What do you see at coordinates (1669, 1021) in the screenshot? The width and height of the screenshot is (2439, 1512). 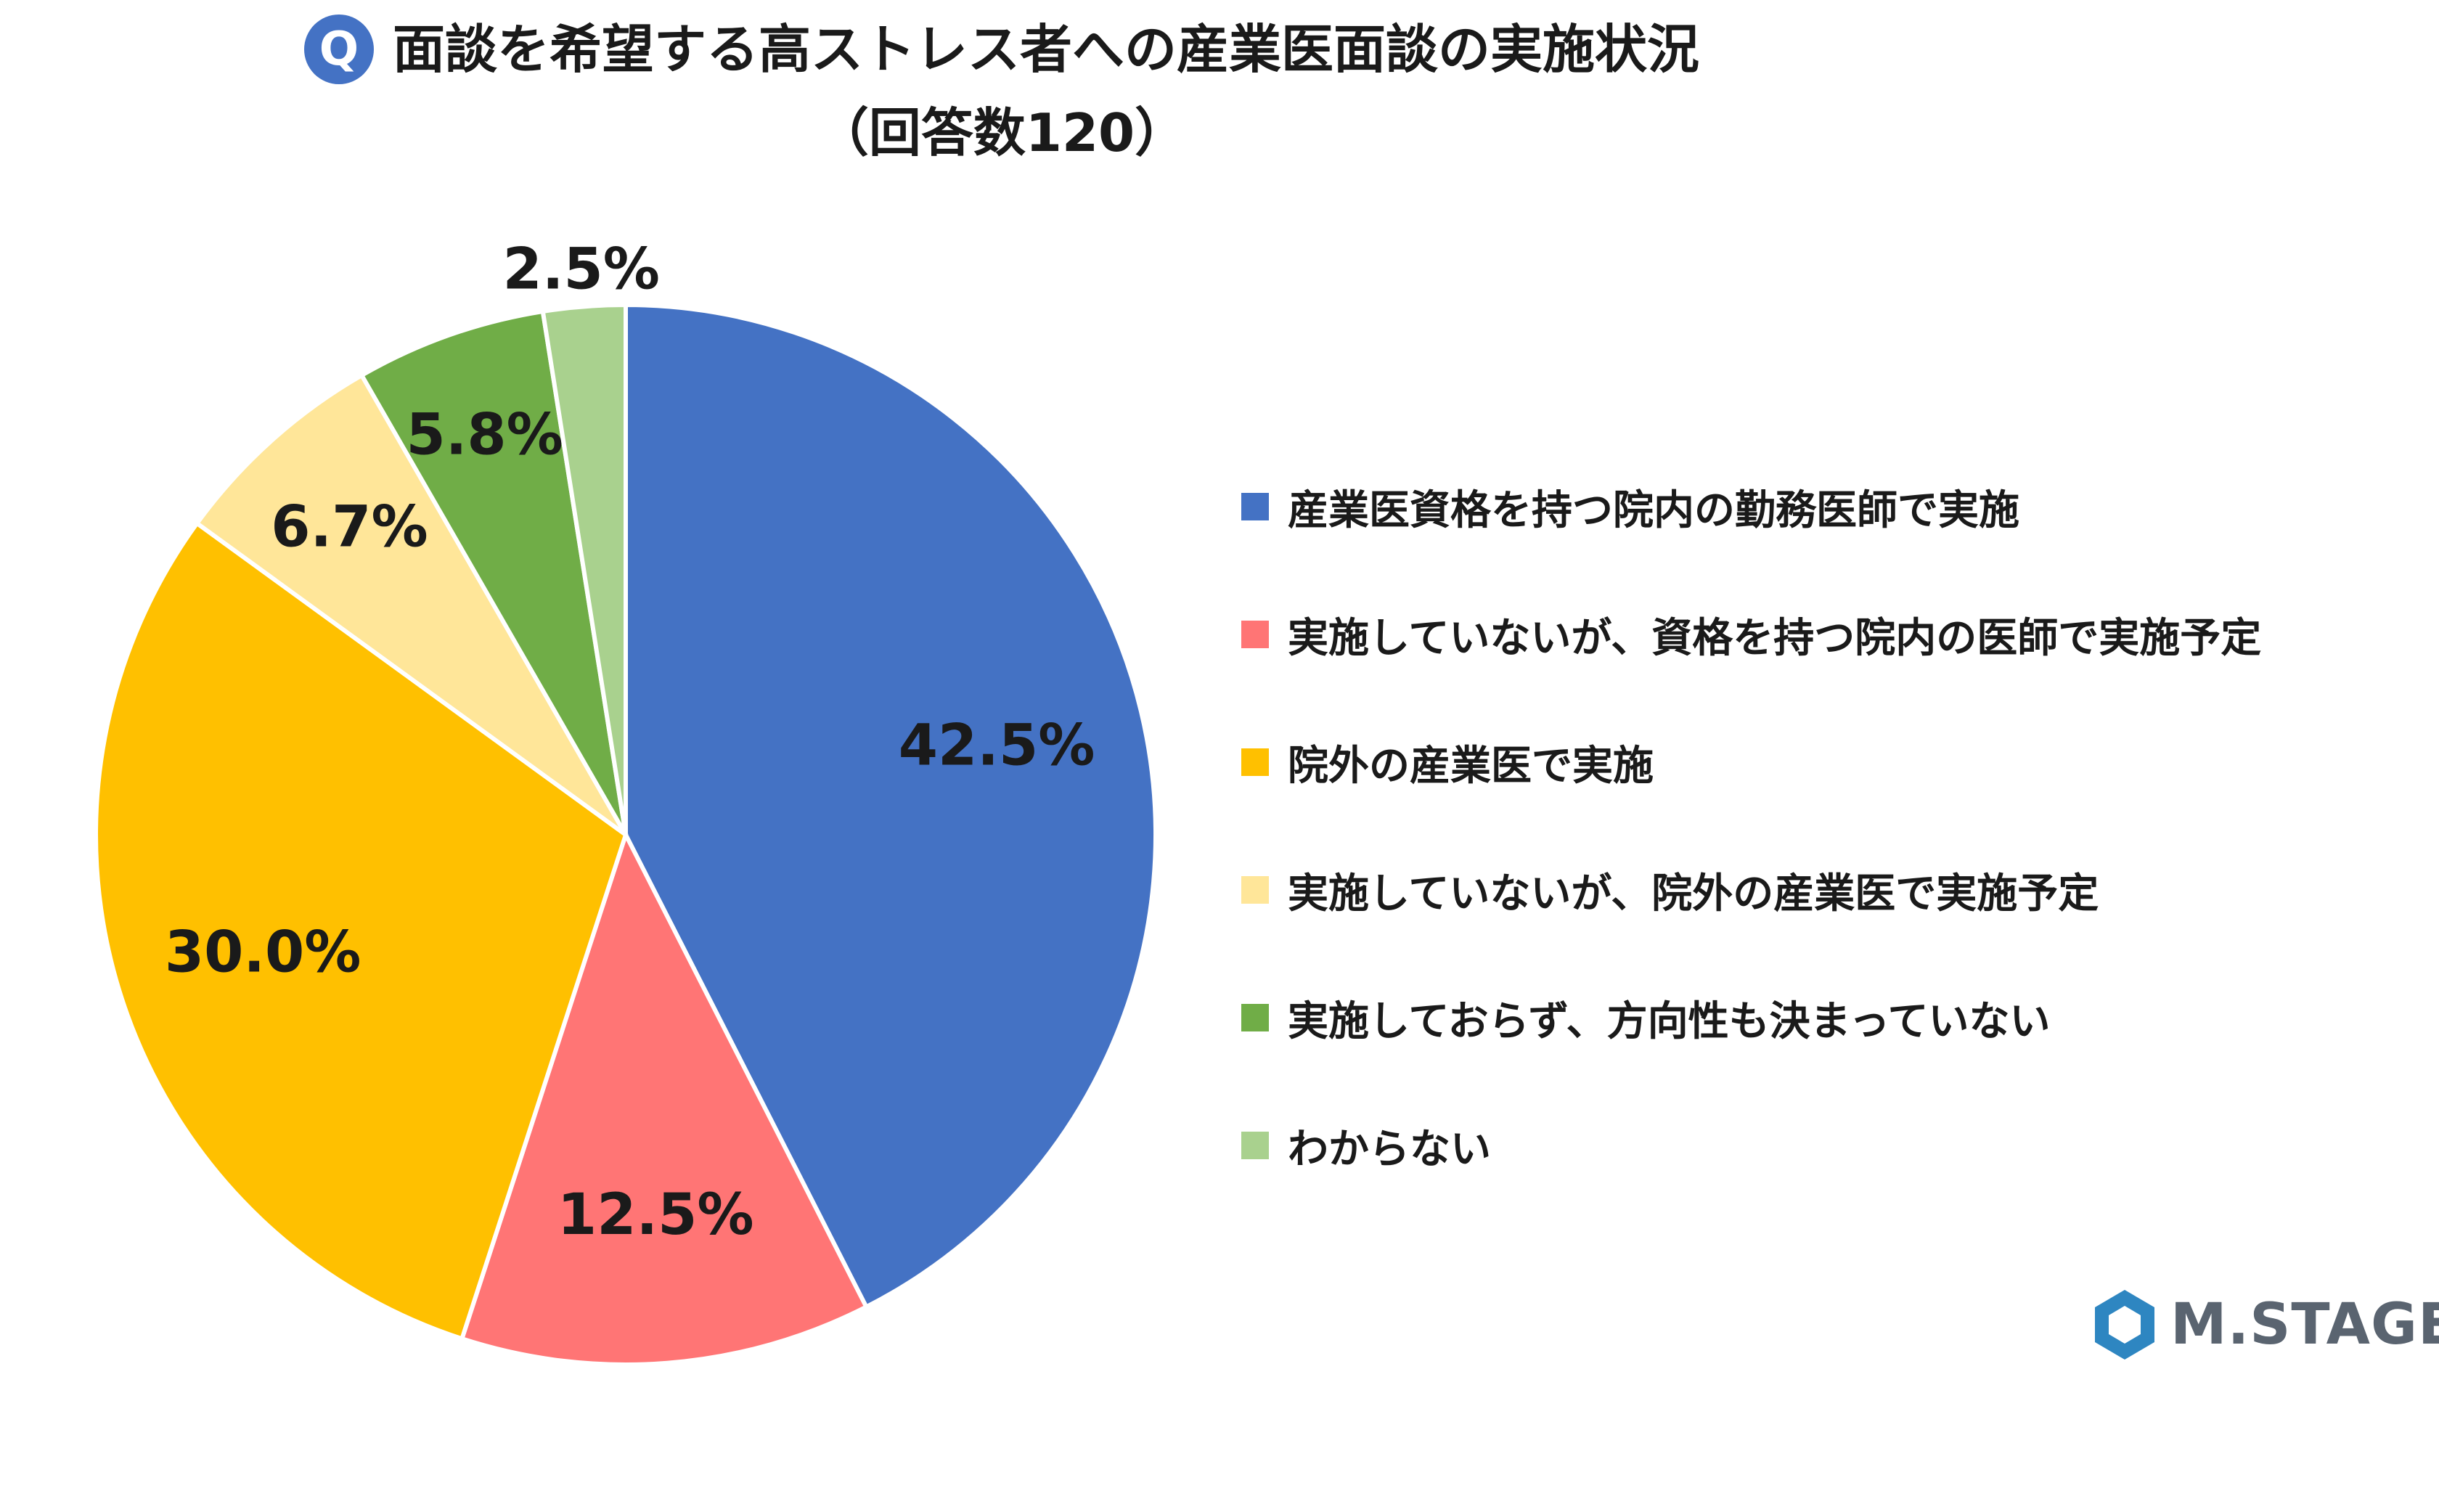 I see `legend-label: 実施しておらず、方向性も決まっていない` at bounding box center [1669, 1021].